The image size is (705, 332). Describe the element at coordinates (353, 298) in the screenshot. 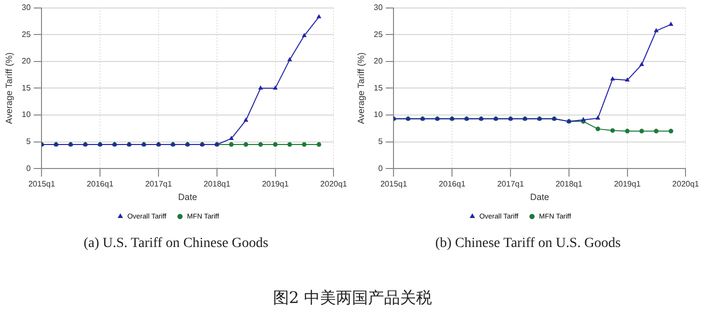

I see `text: 图2 中美两国产品关税` at that location.